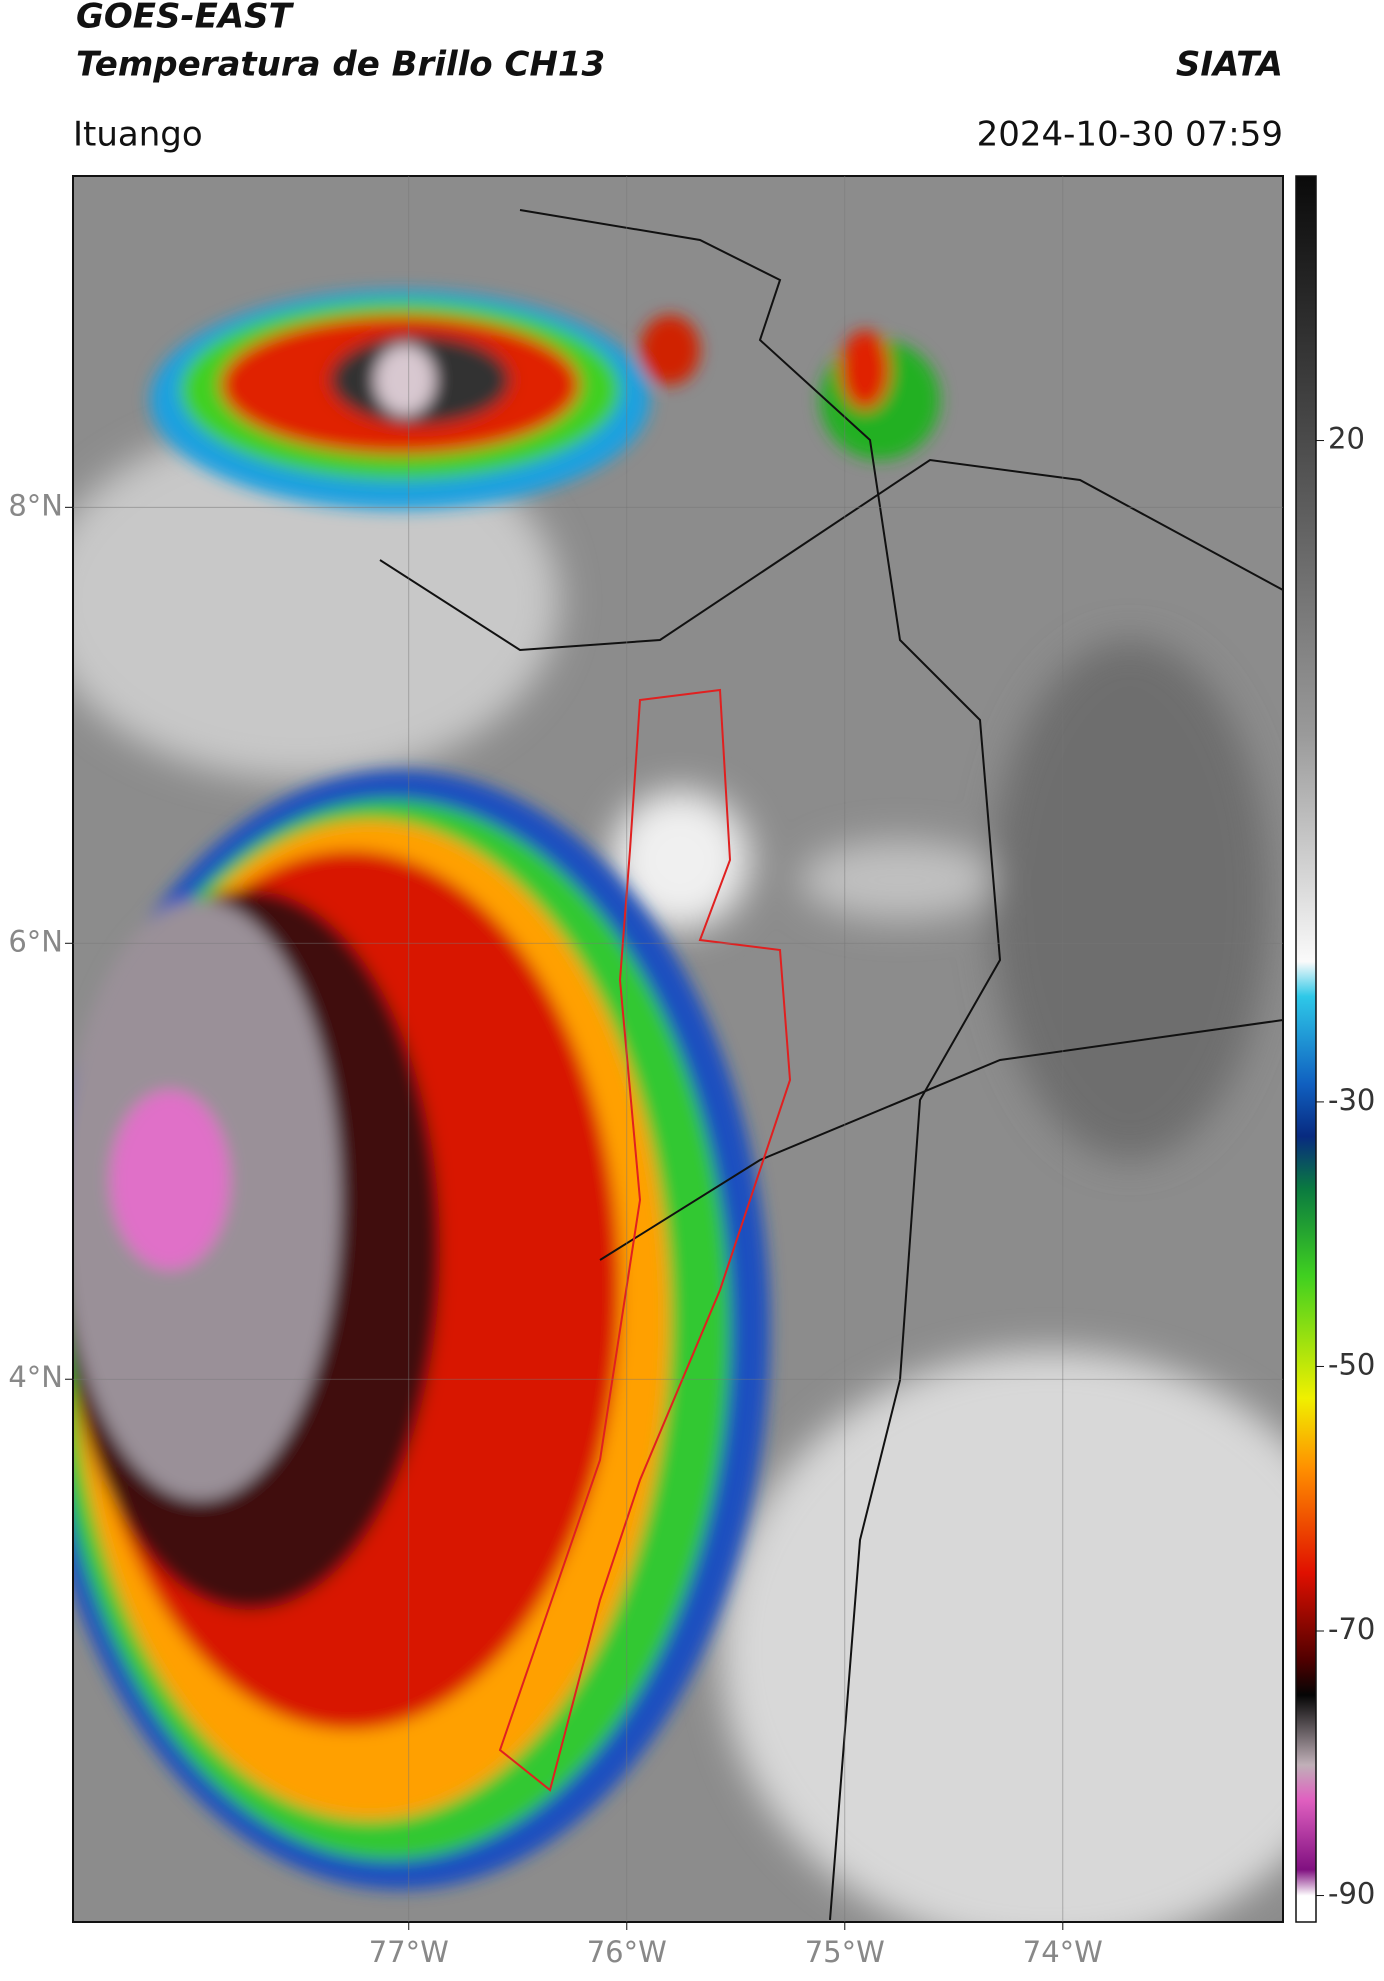  What do you see at coordinates (1351, 1629) in the screenshot?
I see `colorbar-tick-label: -70` at bounding box center [1351, 1629].